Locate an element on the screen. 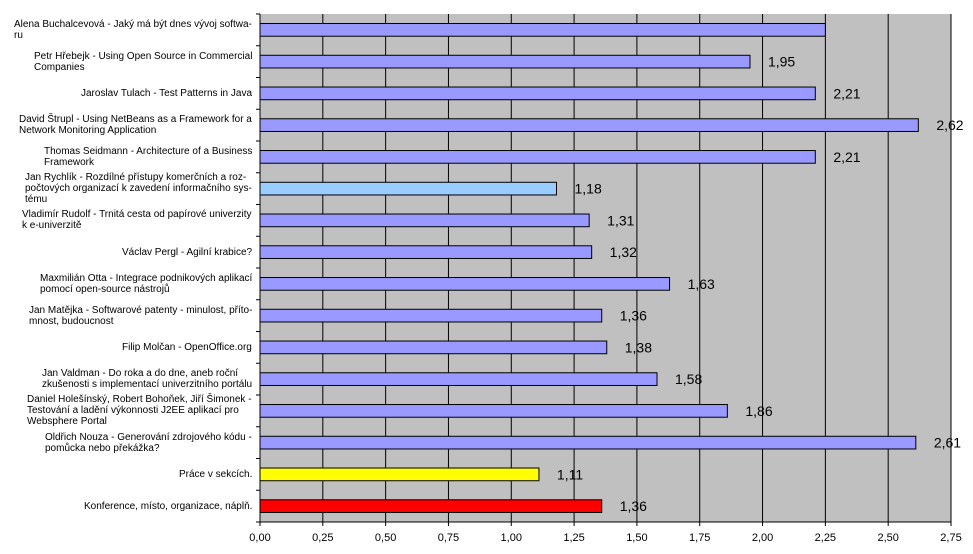  x-tick-label: 2,25 is located at coordinates (825, 538).